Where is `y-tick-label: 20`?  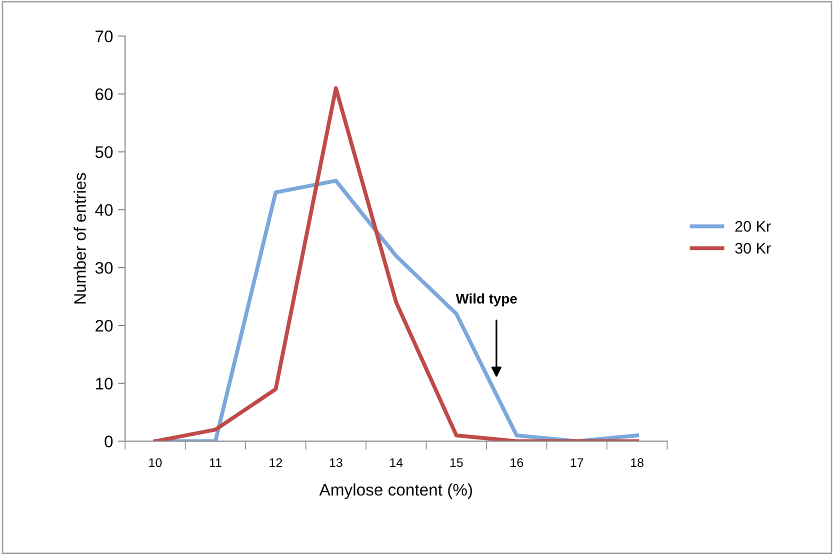
y-tick-label: 20 is located at coordinates (104, 326).